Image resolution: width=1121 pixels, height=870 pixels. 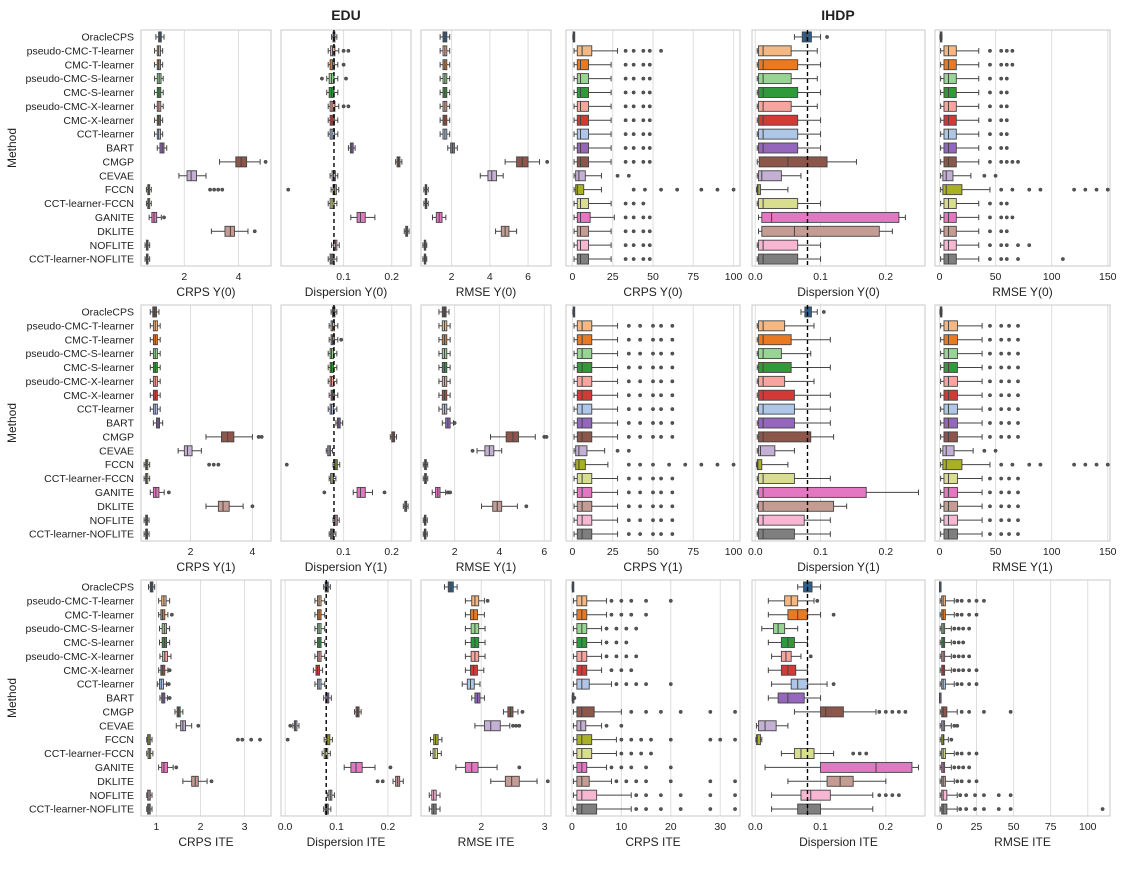 I want to click on method-label-bart: BART, so click(x=120, y=149).